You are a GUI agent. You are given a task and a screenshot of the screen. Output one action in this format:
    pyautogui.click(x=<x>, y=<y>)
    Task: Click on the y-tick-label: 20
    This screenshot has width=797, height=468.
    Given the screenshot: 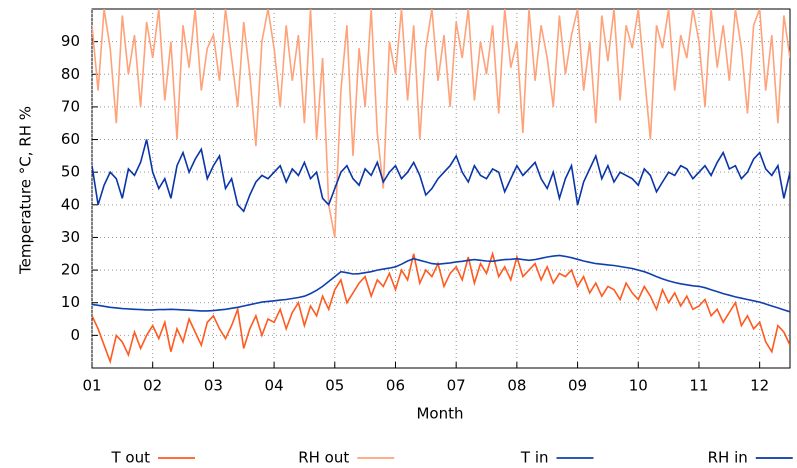 What is the action you would take?
    pyautogui.click(x=70, y=270)
    